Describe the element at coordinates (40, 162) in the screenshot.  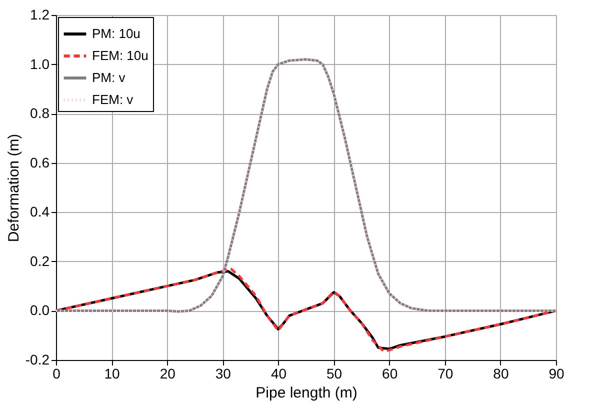
I see `y-tick-label: 0.6` at that location.